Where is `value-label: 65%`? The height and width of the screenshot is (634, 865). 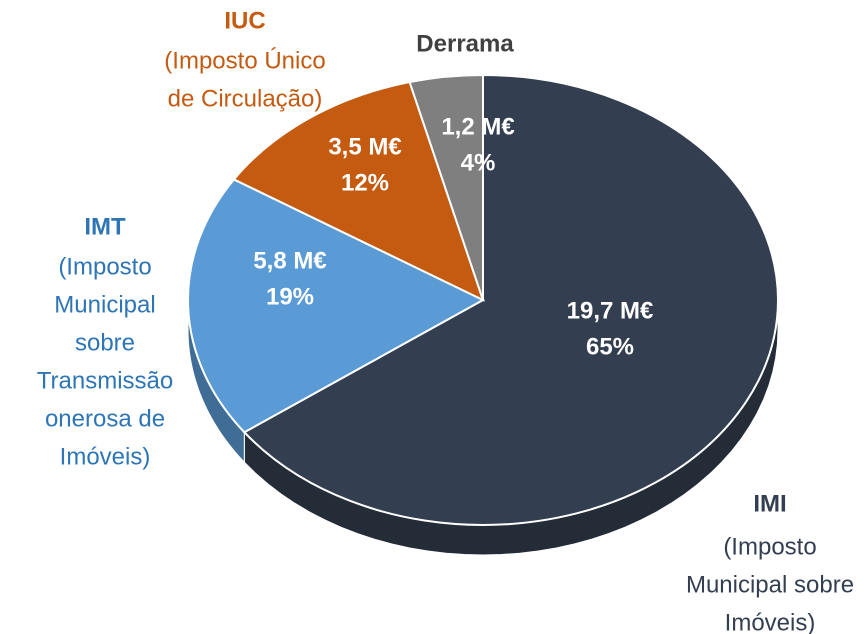 value-label: 65% is located at coordinates (610, 346).